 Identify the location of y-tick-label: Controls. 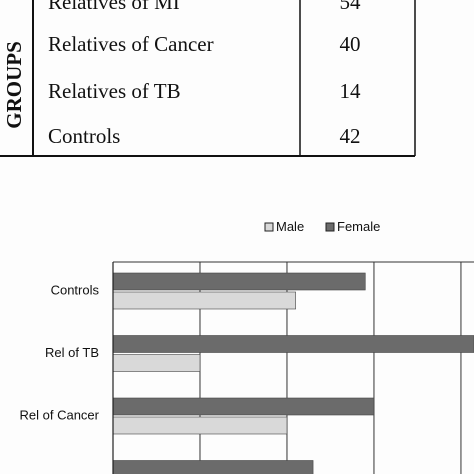
(75, 289).